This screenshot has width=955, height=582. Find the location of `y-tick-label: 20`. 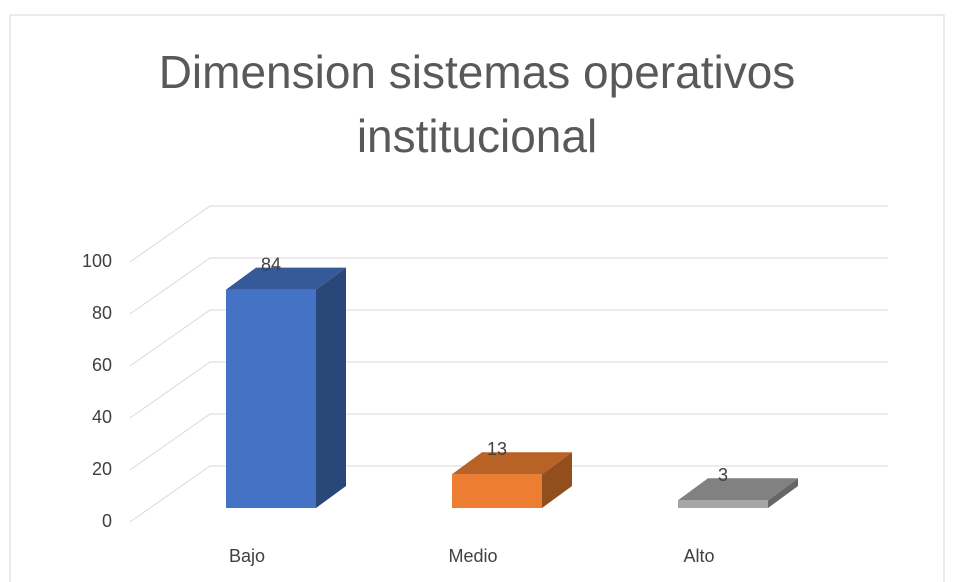

y-tick-label: 20 is located at coordinates (102, 469).